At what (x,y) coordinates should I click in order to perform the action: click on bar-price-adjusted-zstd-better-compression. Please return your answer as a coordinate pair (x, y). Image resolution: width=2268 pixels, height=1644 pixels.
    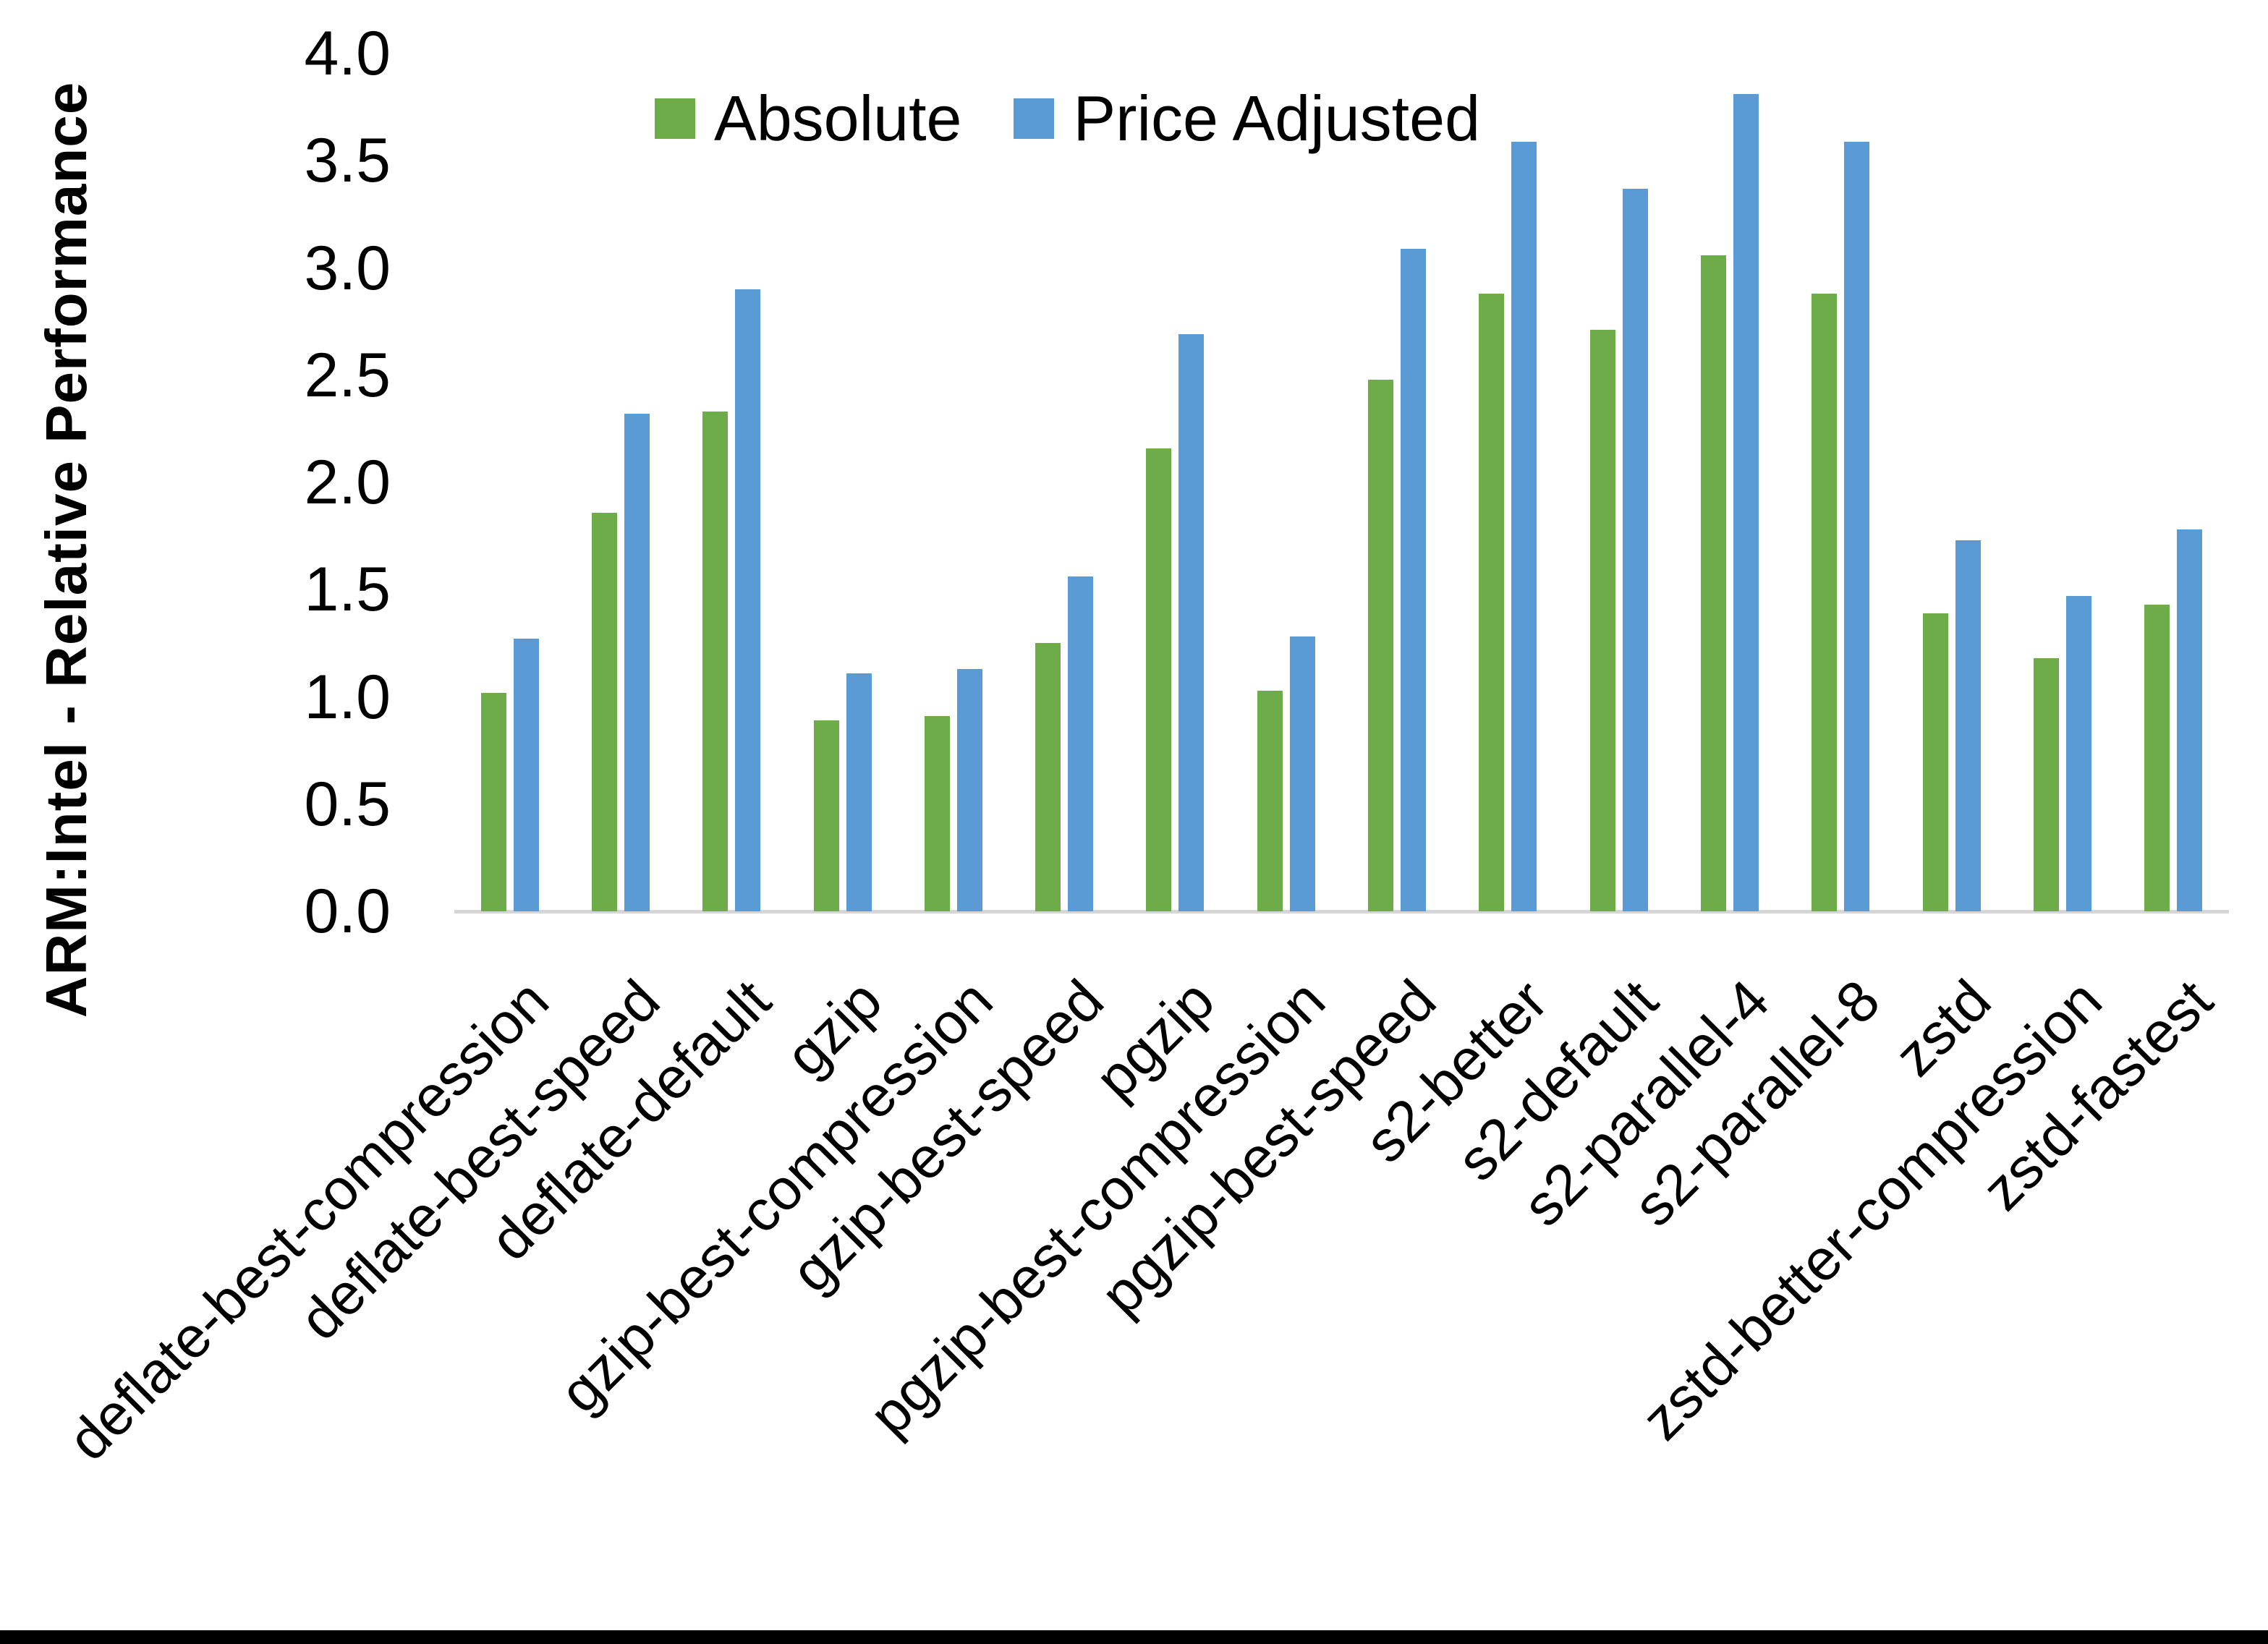
    Looking at the image, I should click on (2078, 753).